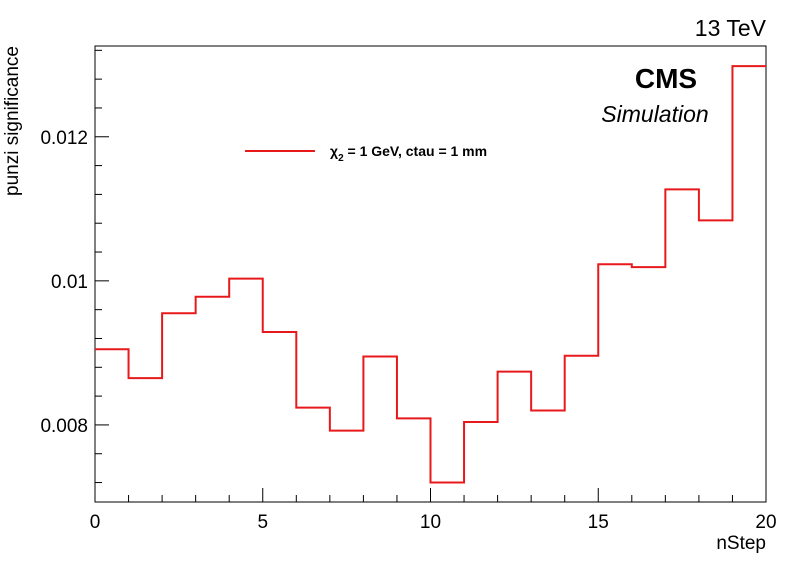 This screenshot has height=576, width=798. What do you see at coordinates (102, 266) in the screenshot?
I see `y-axis` at bounding box center [102, 266].